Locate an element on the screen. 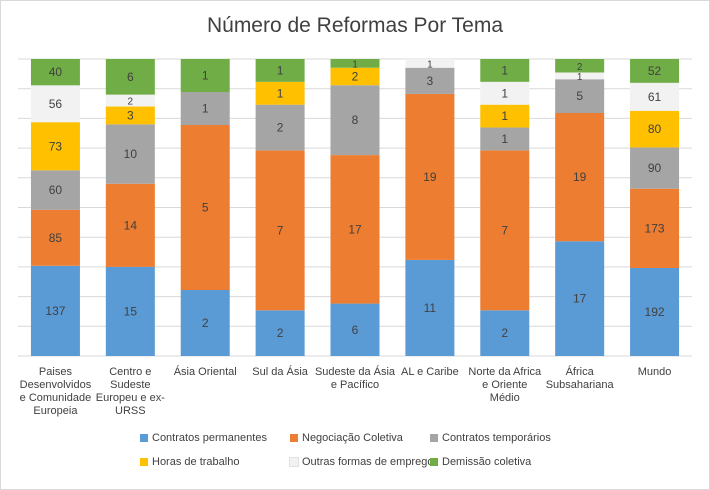 The width and height of the screenshot is (710, 490). data-label: 52 is located at coordinates (655, 71).